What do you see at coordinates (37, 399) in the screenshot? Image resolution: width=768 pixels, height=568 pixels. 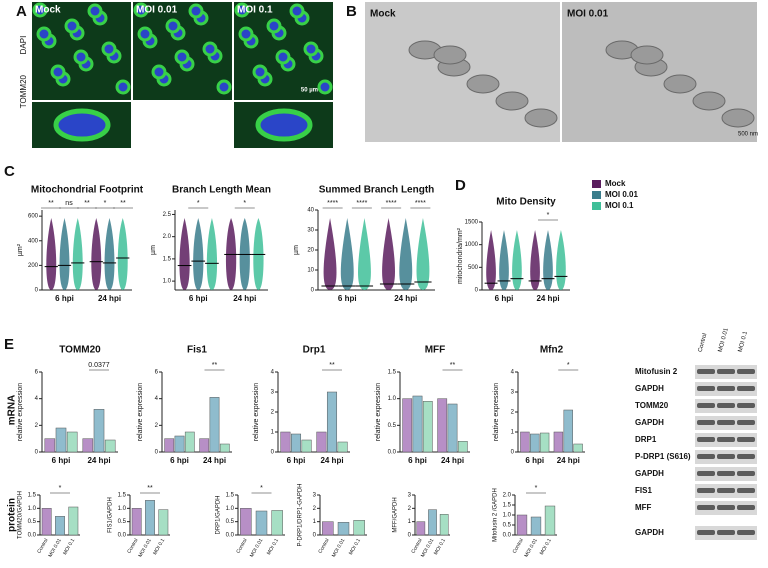 I see `y-tick-label: 4` at bounding box center [37, 399].